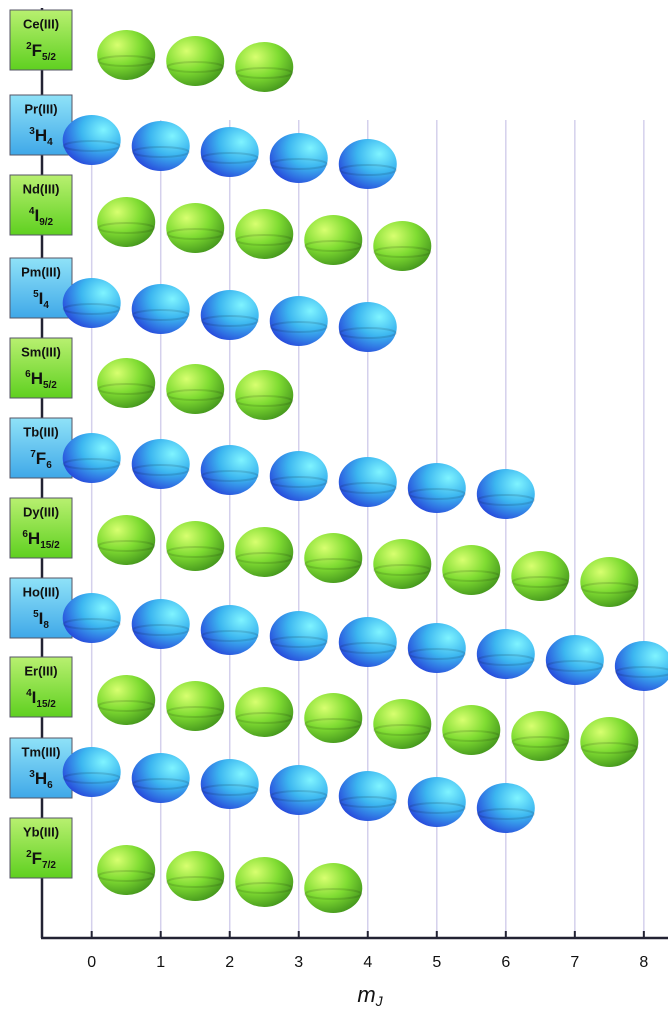 The height and width of the screenshot is (1012, 668). Describe the element at coordinates (46, 305) in the screenshot. I see `term-J: 4` at that location.